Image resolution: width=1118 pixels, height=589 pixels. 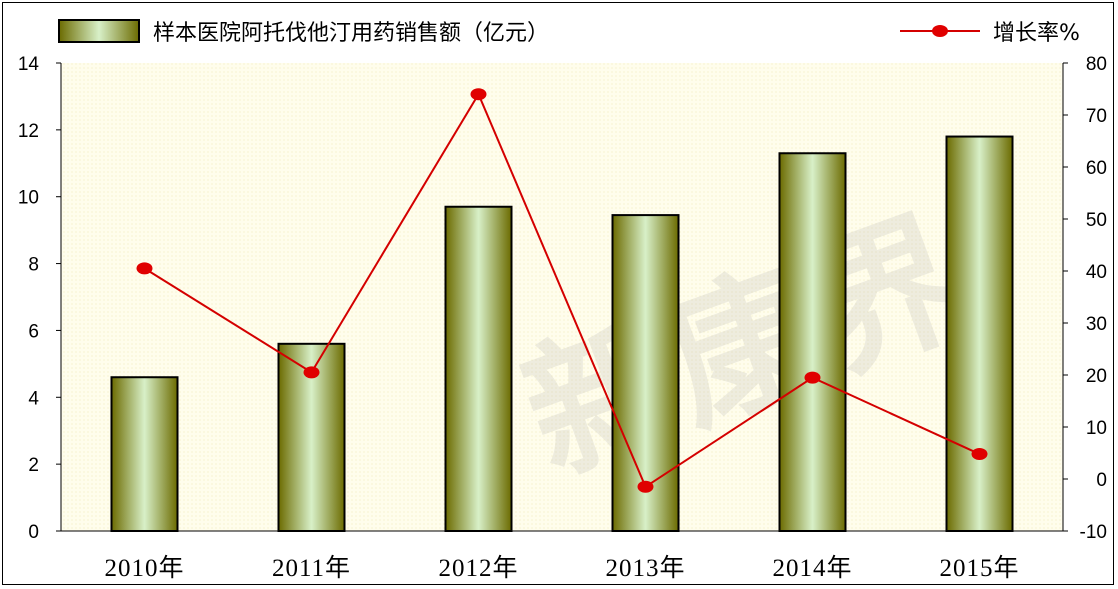 What do you see at coordinates (1036, 33) in the screenshot?
I see `legend-line-label: 增长率%` at bounding box center [1036, 33].